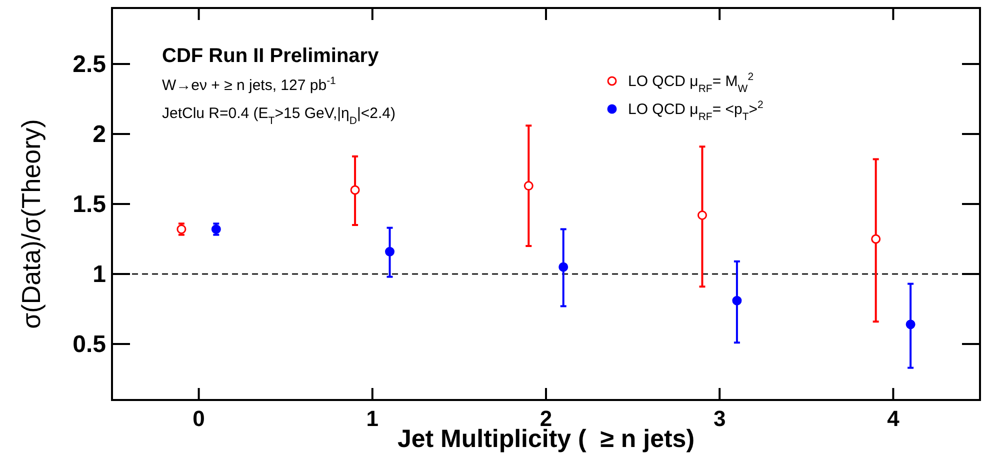 The height and width of the screenshot is (457, 986). Describe the element at coordinates (546, 439) in the screenshot. I see `x-axis-title: Jet Multiplicity ( ≥ n jets)` at that location.